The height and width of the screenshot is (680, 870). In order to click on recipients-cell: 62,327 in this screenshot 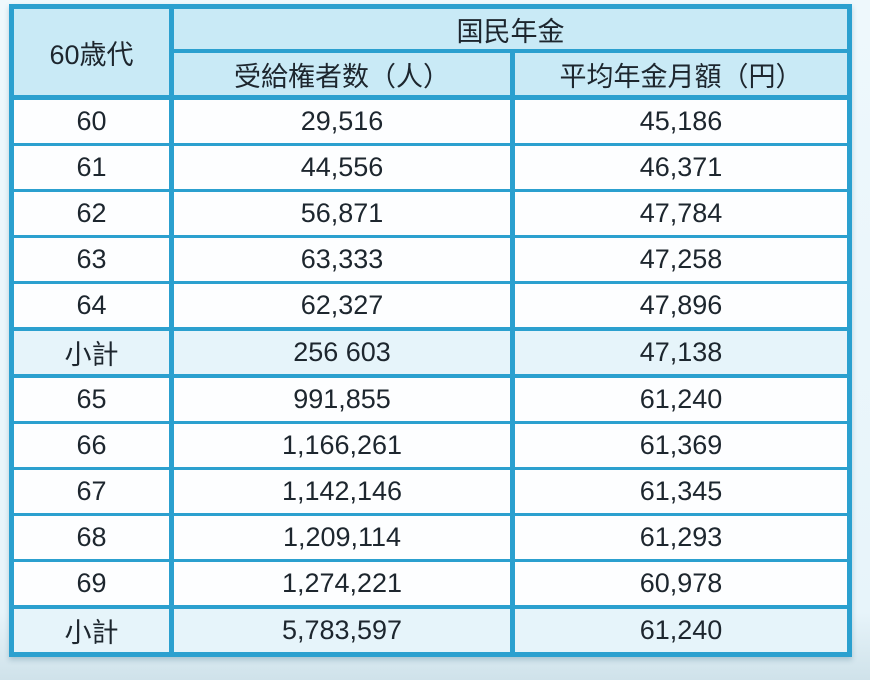, I will do `click(342, 306)`.